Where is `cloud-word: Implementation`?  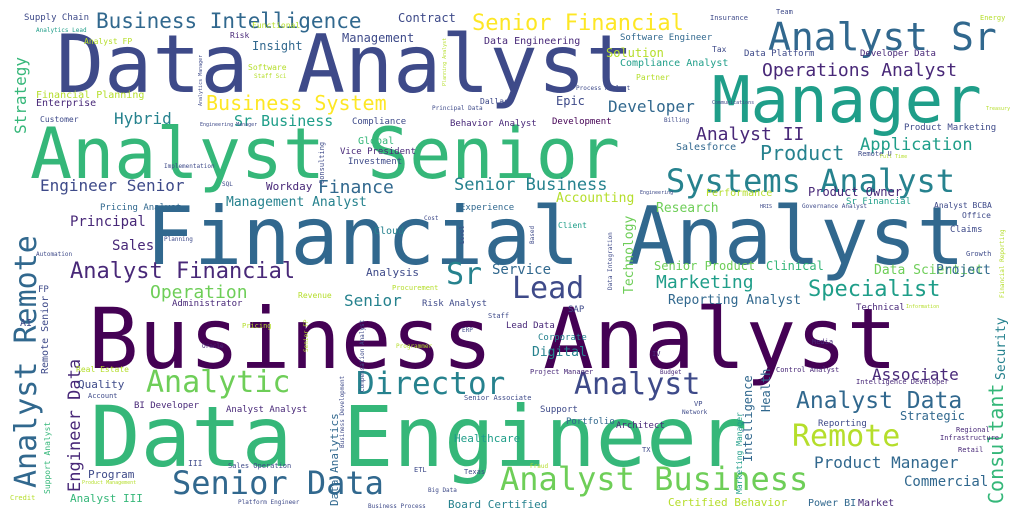
cloud-word: Implementation is located at coordinates (189, 166).